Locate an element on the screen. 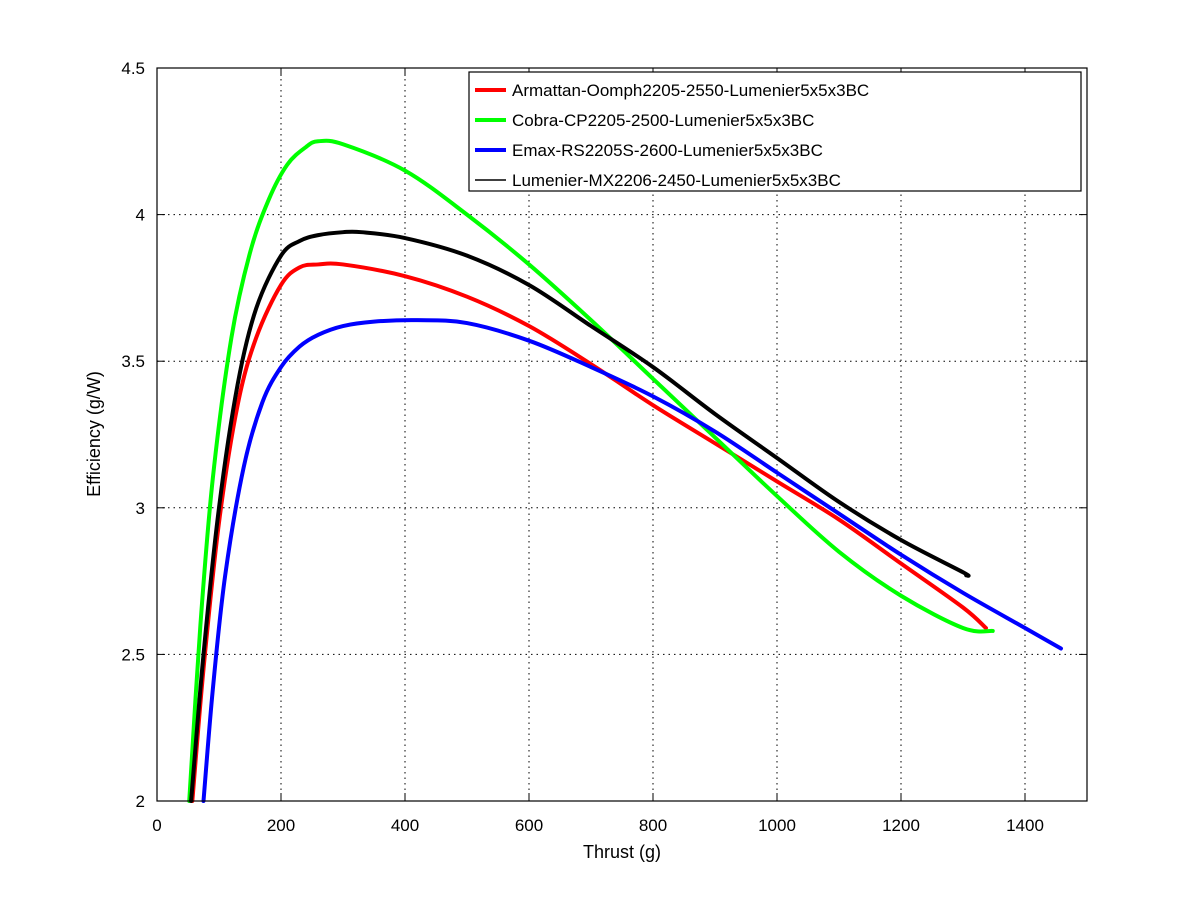 The height and width of the screenshot is (905, 1200). x-tick-label: 1000 is located at coordinates (777, 825).